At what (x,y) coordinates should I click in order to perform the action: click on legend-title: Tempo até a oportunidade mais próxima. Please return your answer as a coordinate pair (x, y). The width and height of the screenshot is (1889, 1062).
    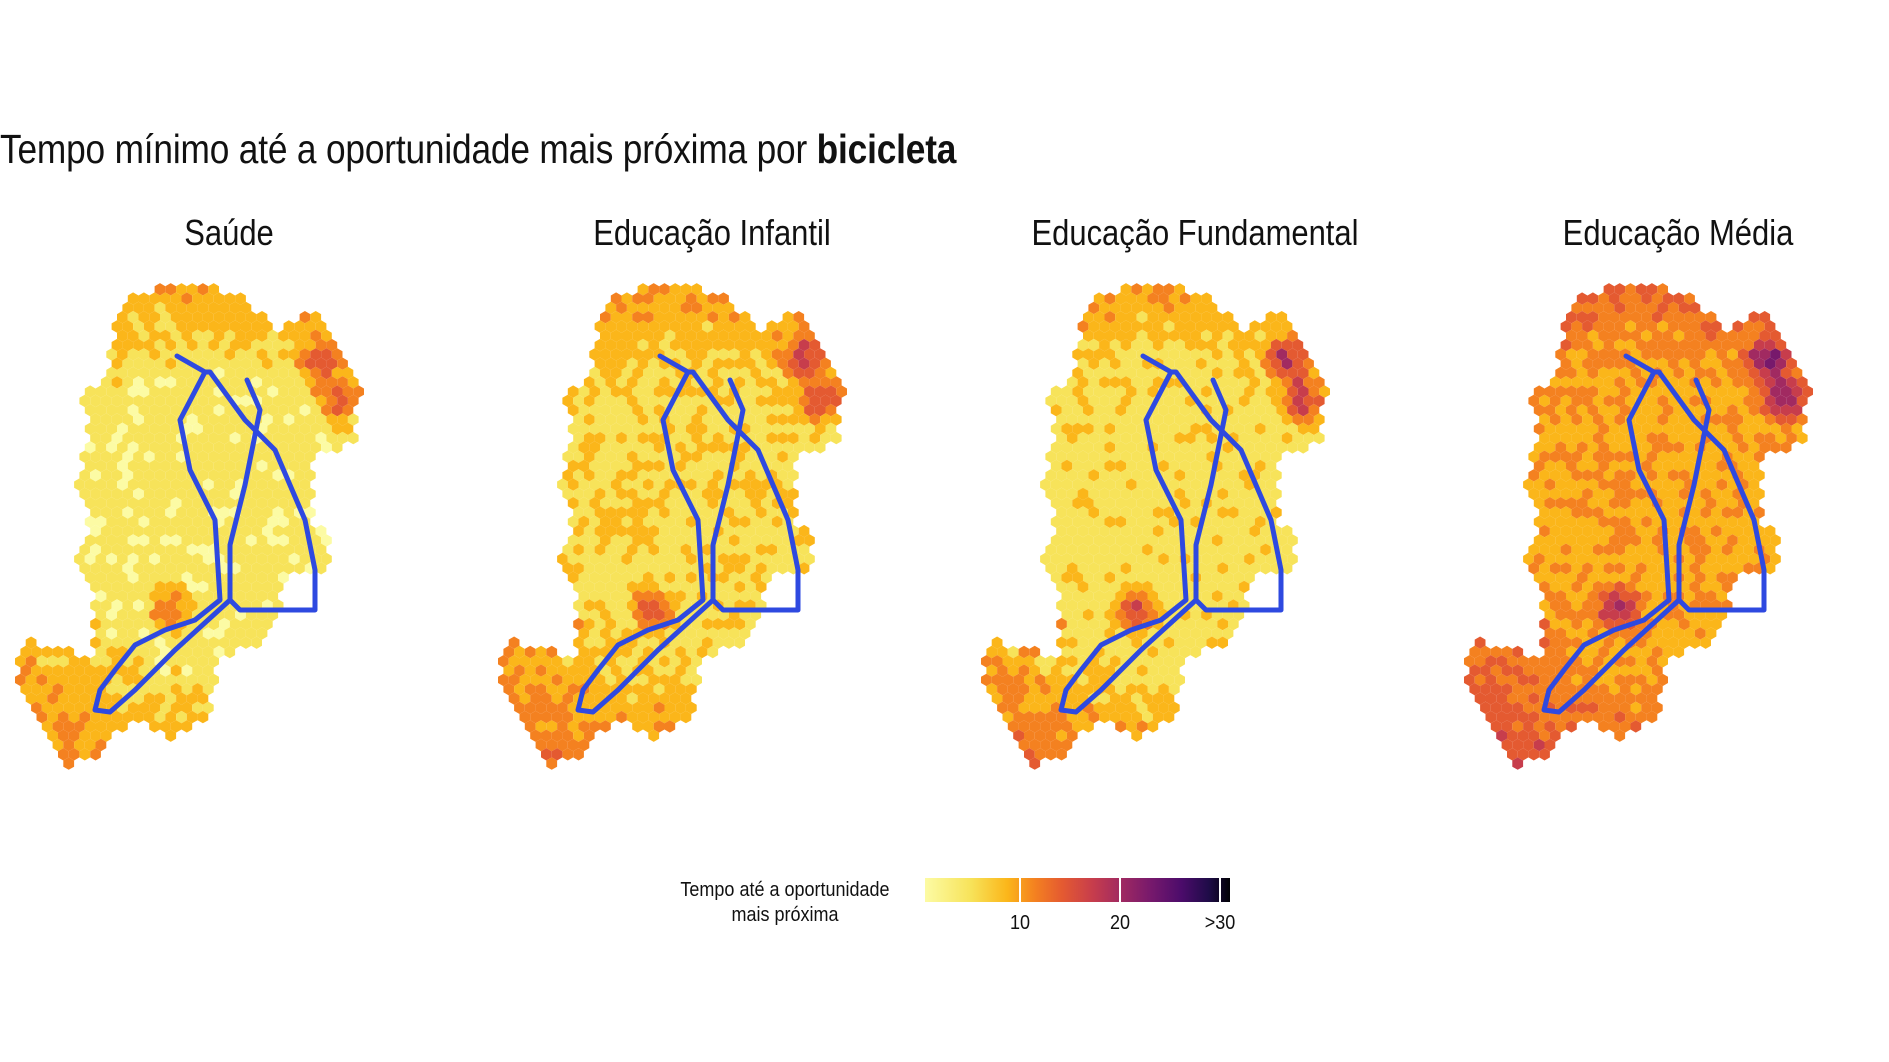
    Looking at the image, I should click on (785, 903).